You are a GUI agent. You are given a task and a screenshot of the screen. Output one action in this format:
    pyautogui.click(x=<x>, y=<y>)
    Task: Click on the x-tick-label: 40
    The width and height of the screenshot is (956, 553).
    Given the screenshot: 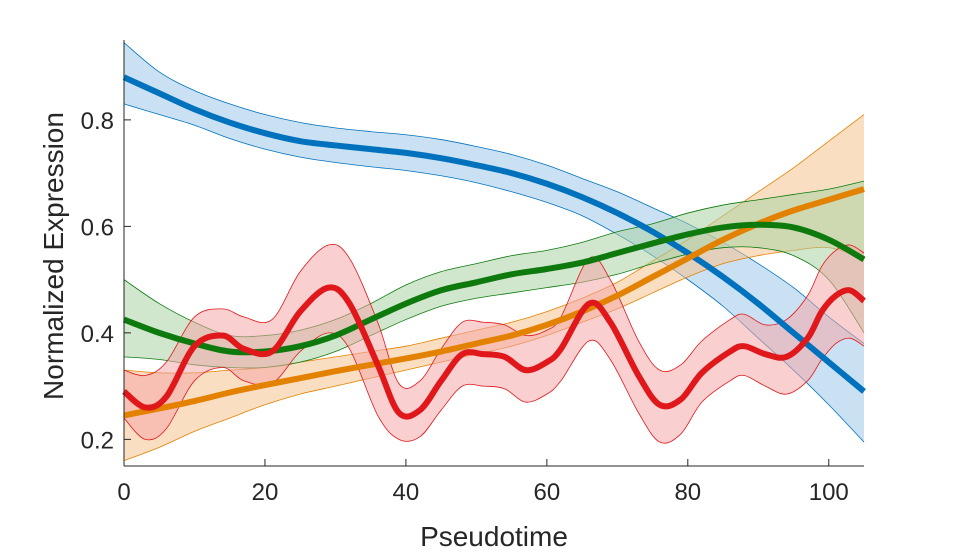 What is the action you would take?
    pyautogui.click(x=406, y=492)
    